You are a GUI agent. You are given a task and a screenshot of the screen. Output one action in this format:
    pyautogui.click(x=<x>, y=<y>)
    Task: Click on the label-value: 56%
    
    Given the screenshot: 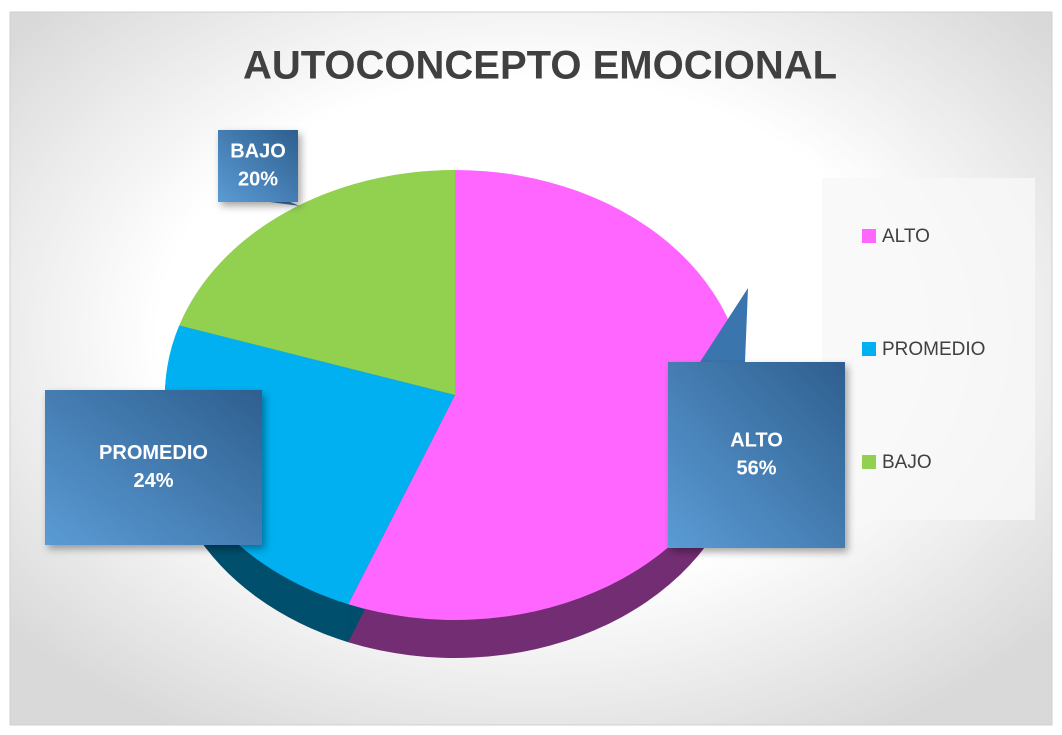 What is the action you would take?
    pyautogui.click(x=756, y=468)
    